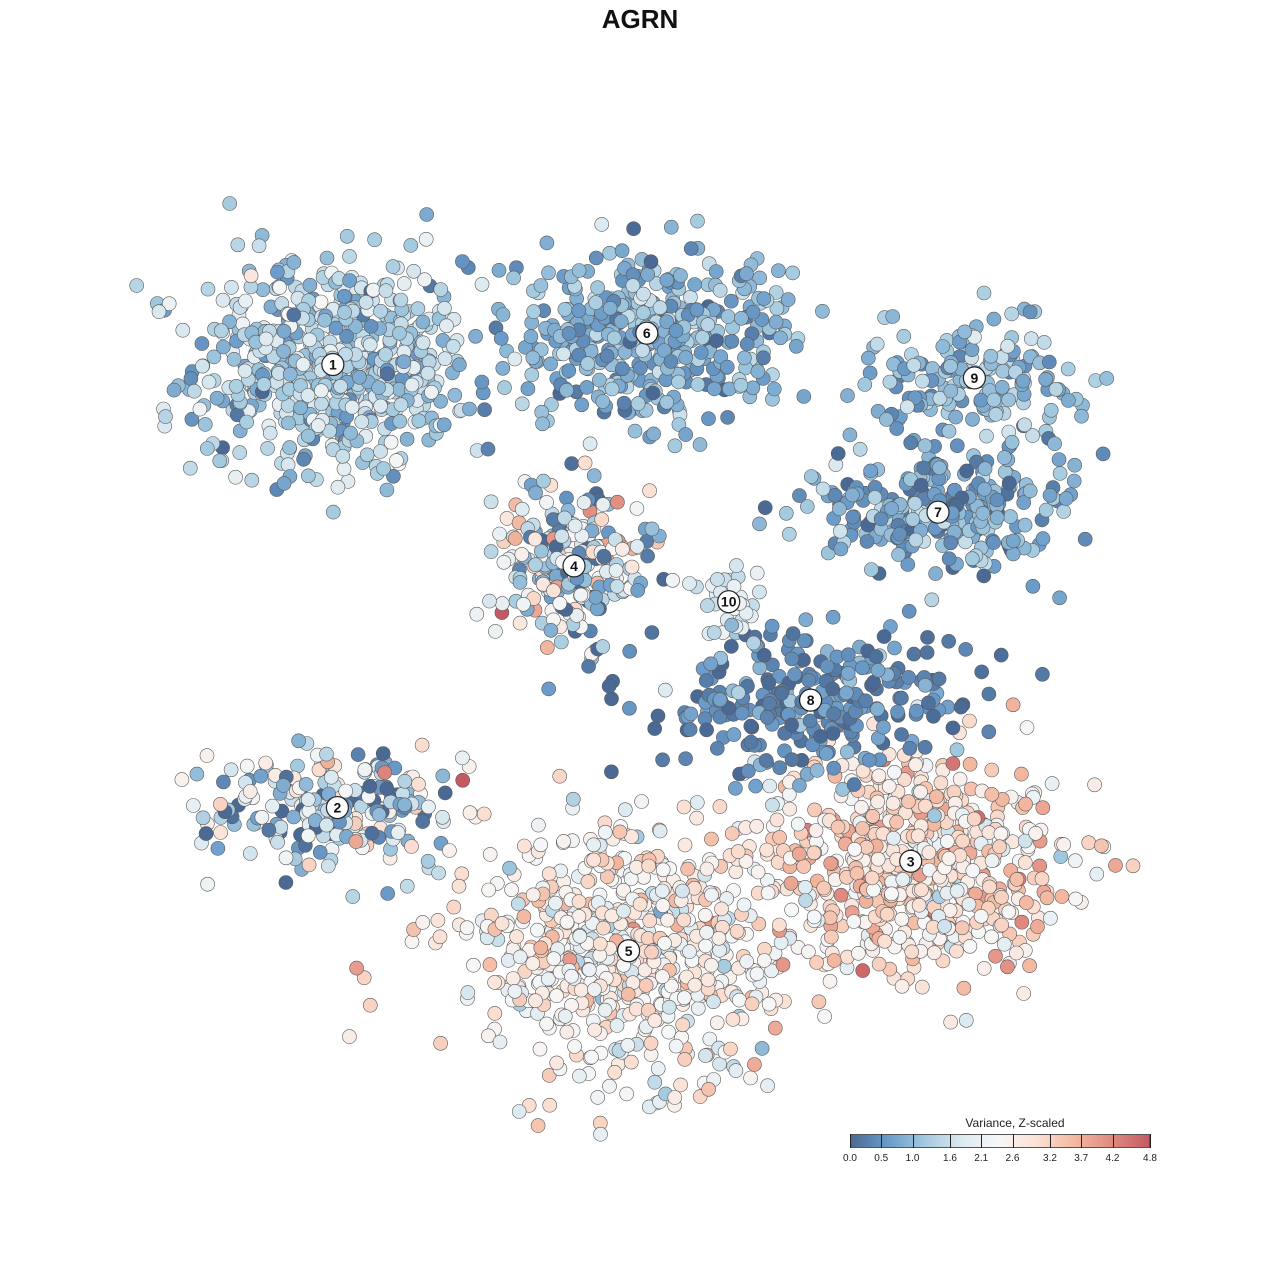  What do you see at coordinates (1050, 1158) in the screenshot?
I see `legend-tick-label: 3.2` at bounding box center [1050, 1158].